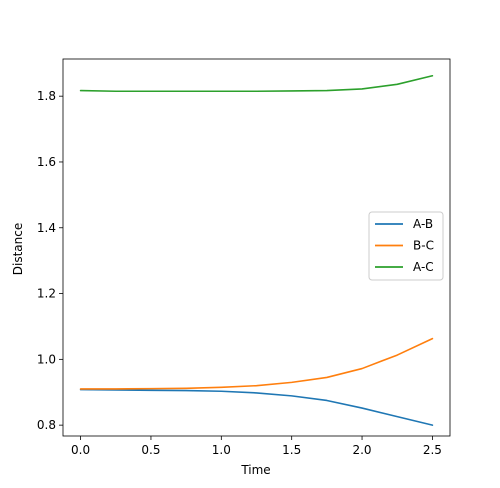  Describe the element at coordinates (361, 450) in the screenshot. I see `x-tick-label: 2.0` at that location.